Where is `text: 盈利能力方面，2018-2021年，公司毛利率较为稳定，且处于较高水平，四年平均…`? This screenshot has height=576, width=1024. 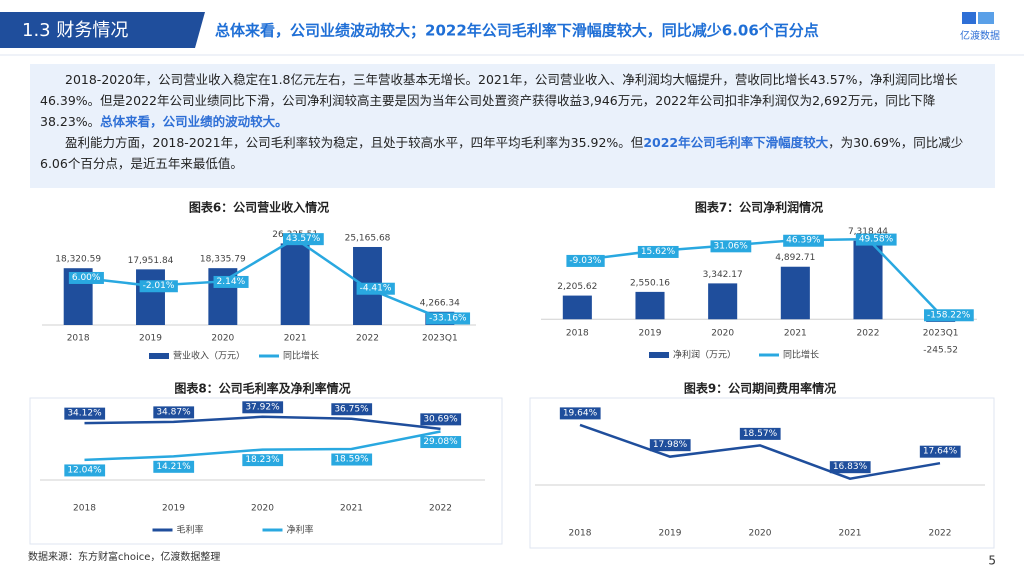
text: 盈利能力方面，2018-2021年，公司毛利率较为稳定，且处于较高水平，四年平均… is located at coordinates (354, 142).